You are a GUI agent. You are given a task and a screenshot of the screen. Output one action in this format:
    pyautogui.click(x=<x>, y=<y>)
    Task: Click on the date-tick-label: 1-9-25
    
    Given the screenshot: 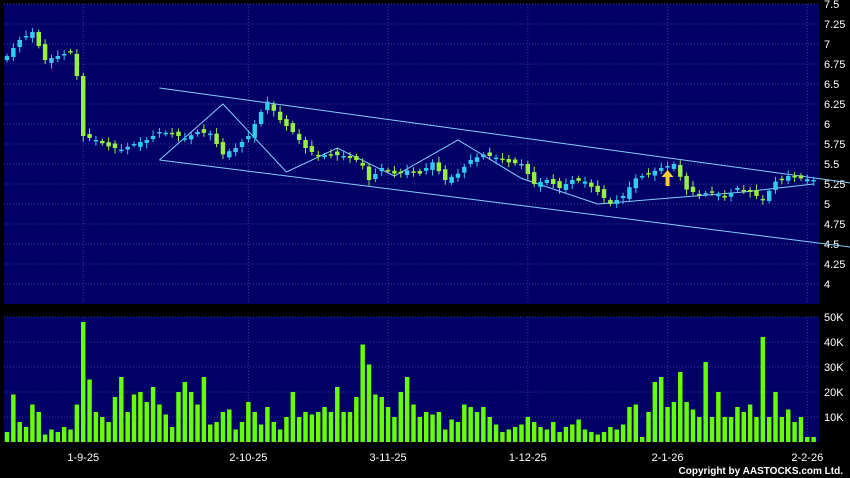 What is the action you would take?
    pyautogui.click(x=83, y=458)
    